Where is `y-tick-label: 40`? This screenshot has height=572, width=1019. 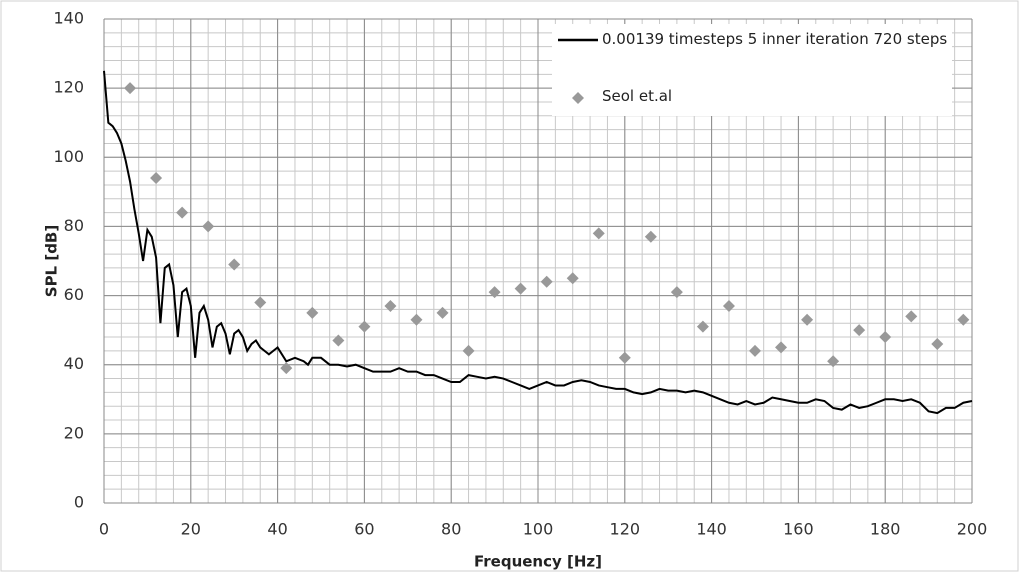
y-tick-label: 40 is located at coordinates (74, 363).